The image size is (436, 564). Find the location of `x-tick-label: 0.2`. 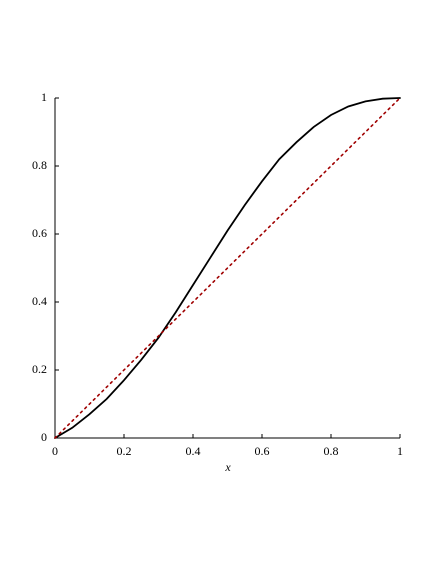

x-tick-label: 0.2 is located at coordinates (124, 451).